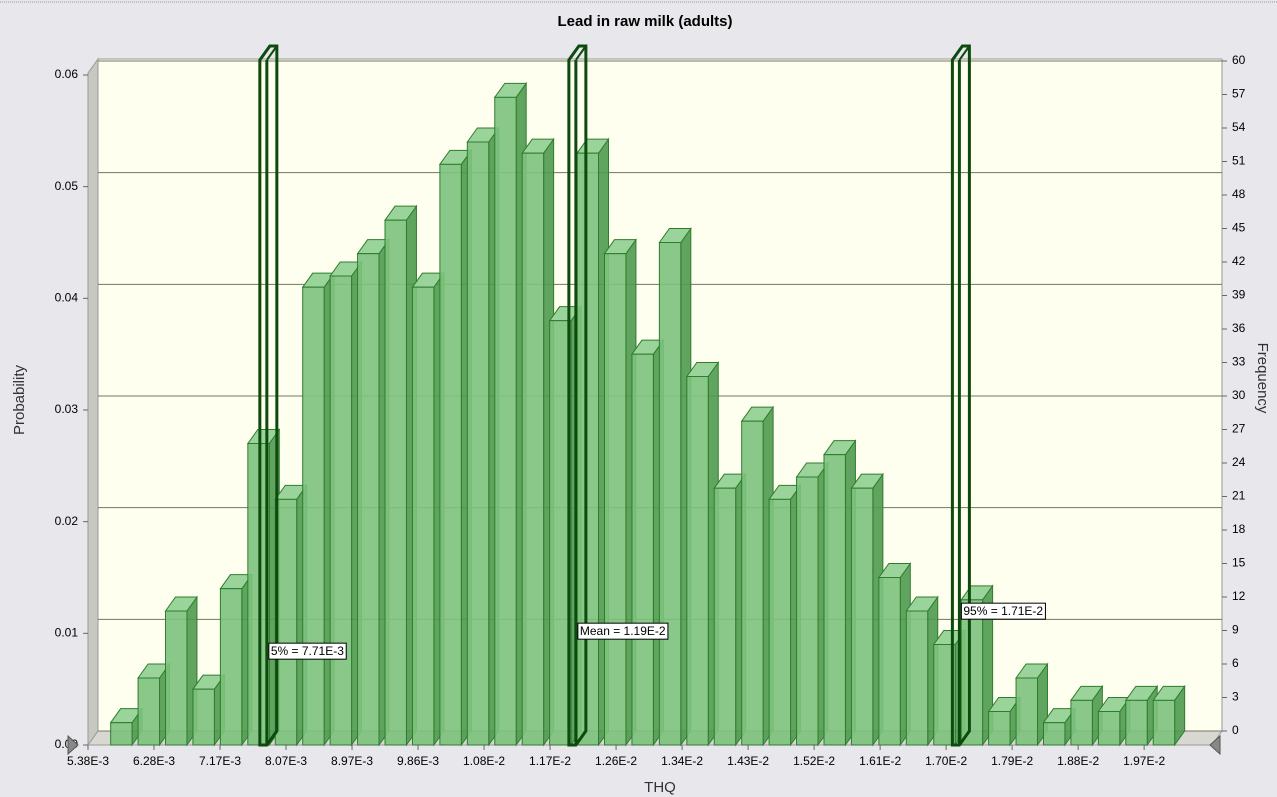 The image size is (1277, 797). Describe the element at coordinates (1239, 529) in the screenshot. I see `y2-tick-label: 18` at that location.